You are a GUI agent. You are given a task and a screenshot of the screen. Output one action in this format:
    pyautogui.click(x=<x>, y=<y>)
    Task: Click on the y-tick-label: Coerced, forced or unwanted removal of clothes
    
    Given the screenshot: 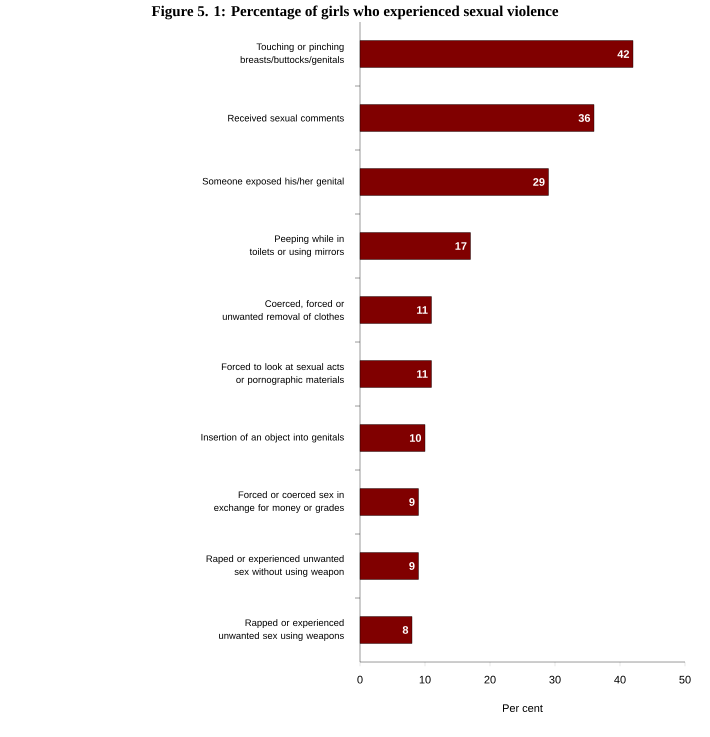 What is the action you would take?
    pyautogui.click(x=283, y=310)
    